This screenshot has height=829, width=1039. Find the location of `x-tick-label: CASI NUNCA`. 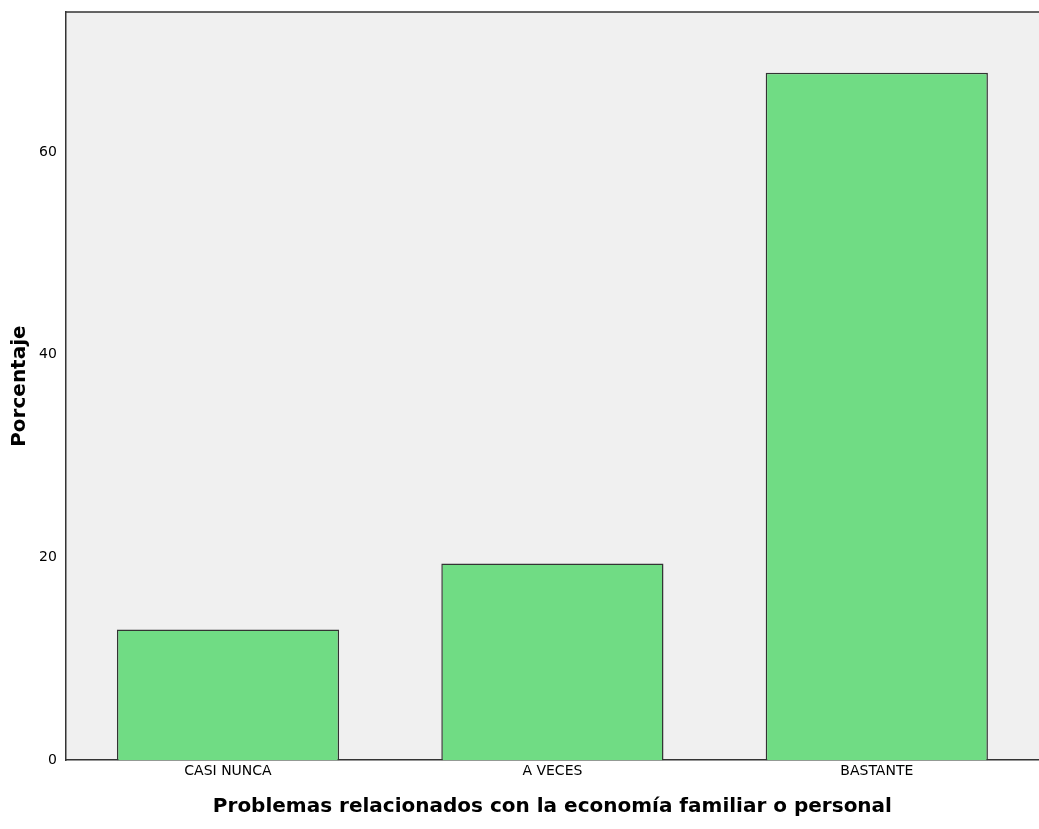

x-tick-label: CASI NUNCA is located at coordinates (228, 770).